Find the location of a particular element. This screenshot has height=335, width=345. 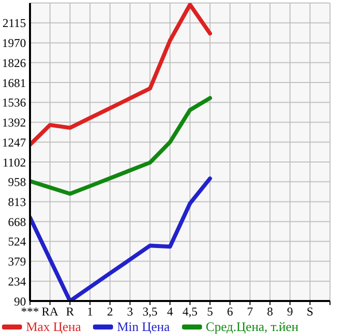

y-tick-label: 813 is located at coordinates (17, 201).